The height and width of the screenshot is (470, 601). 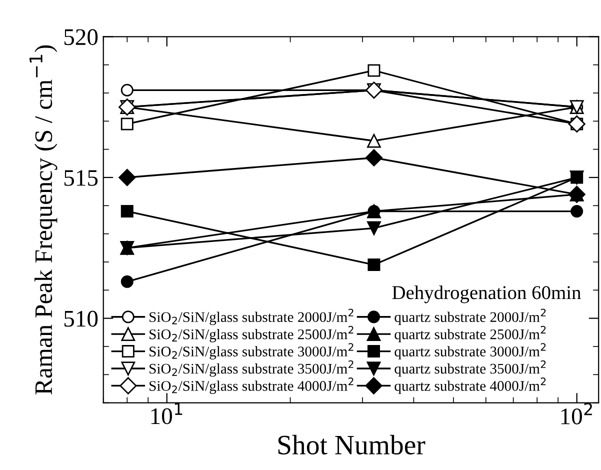 I want to click on annotation: Dehydrogenation 60min, so click(x=486, y=295).